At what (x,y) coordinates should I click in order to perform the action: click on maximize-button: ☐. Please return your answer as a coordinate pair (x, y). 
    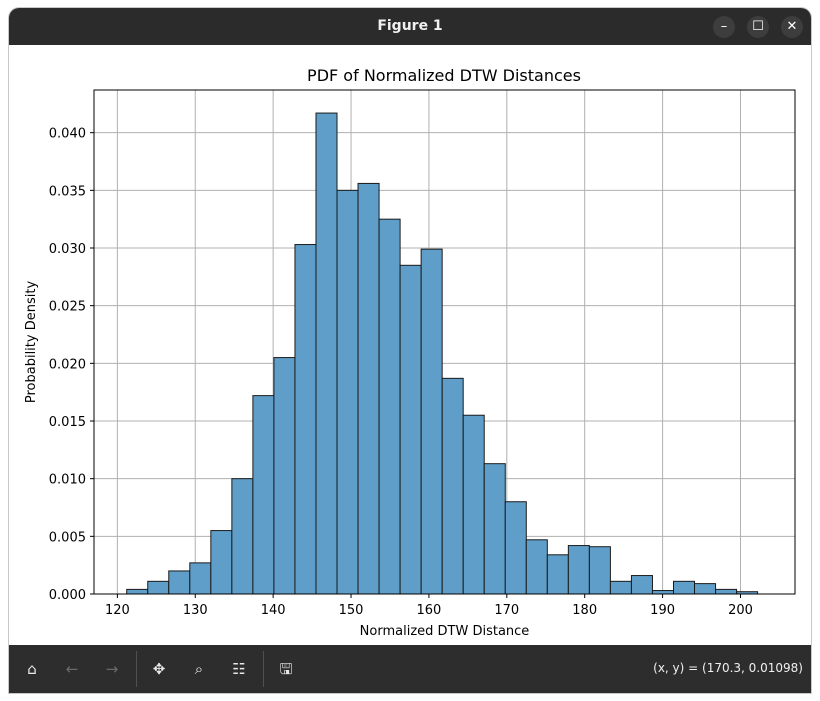
    Looking at the image, I should click on (758, 27).